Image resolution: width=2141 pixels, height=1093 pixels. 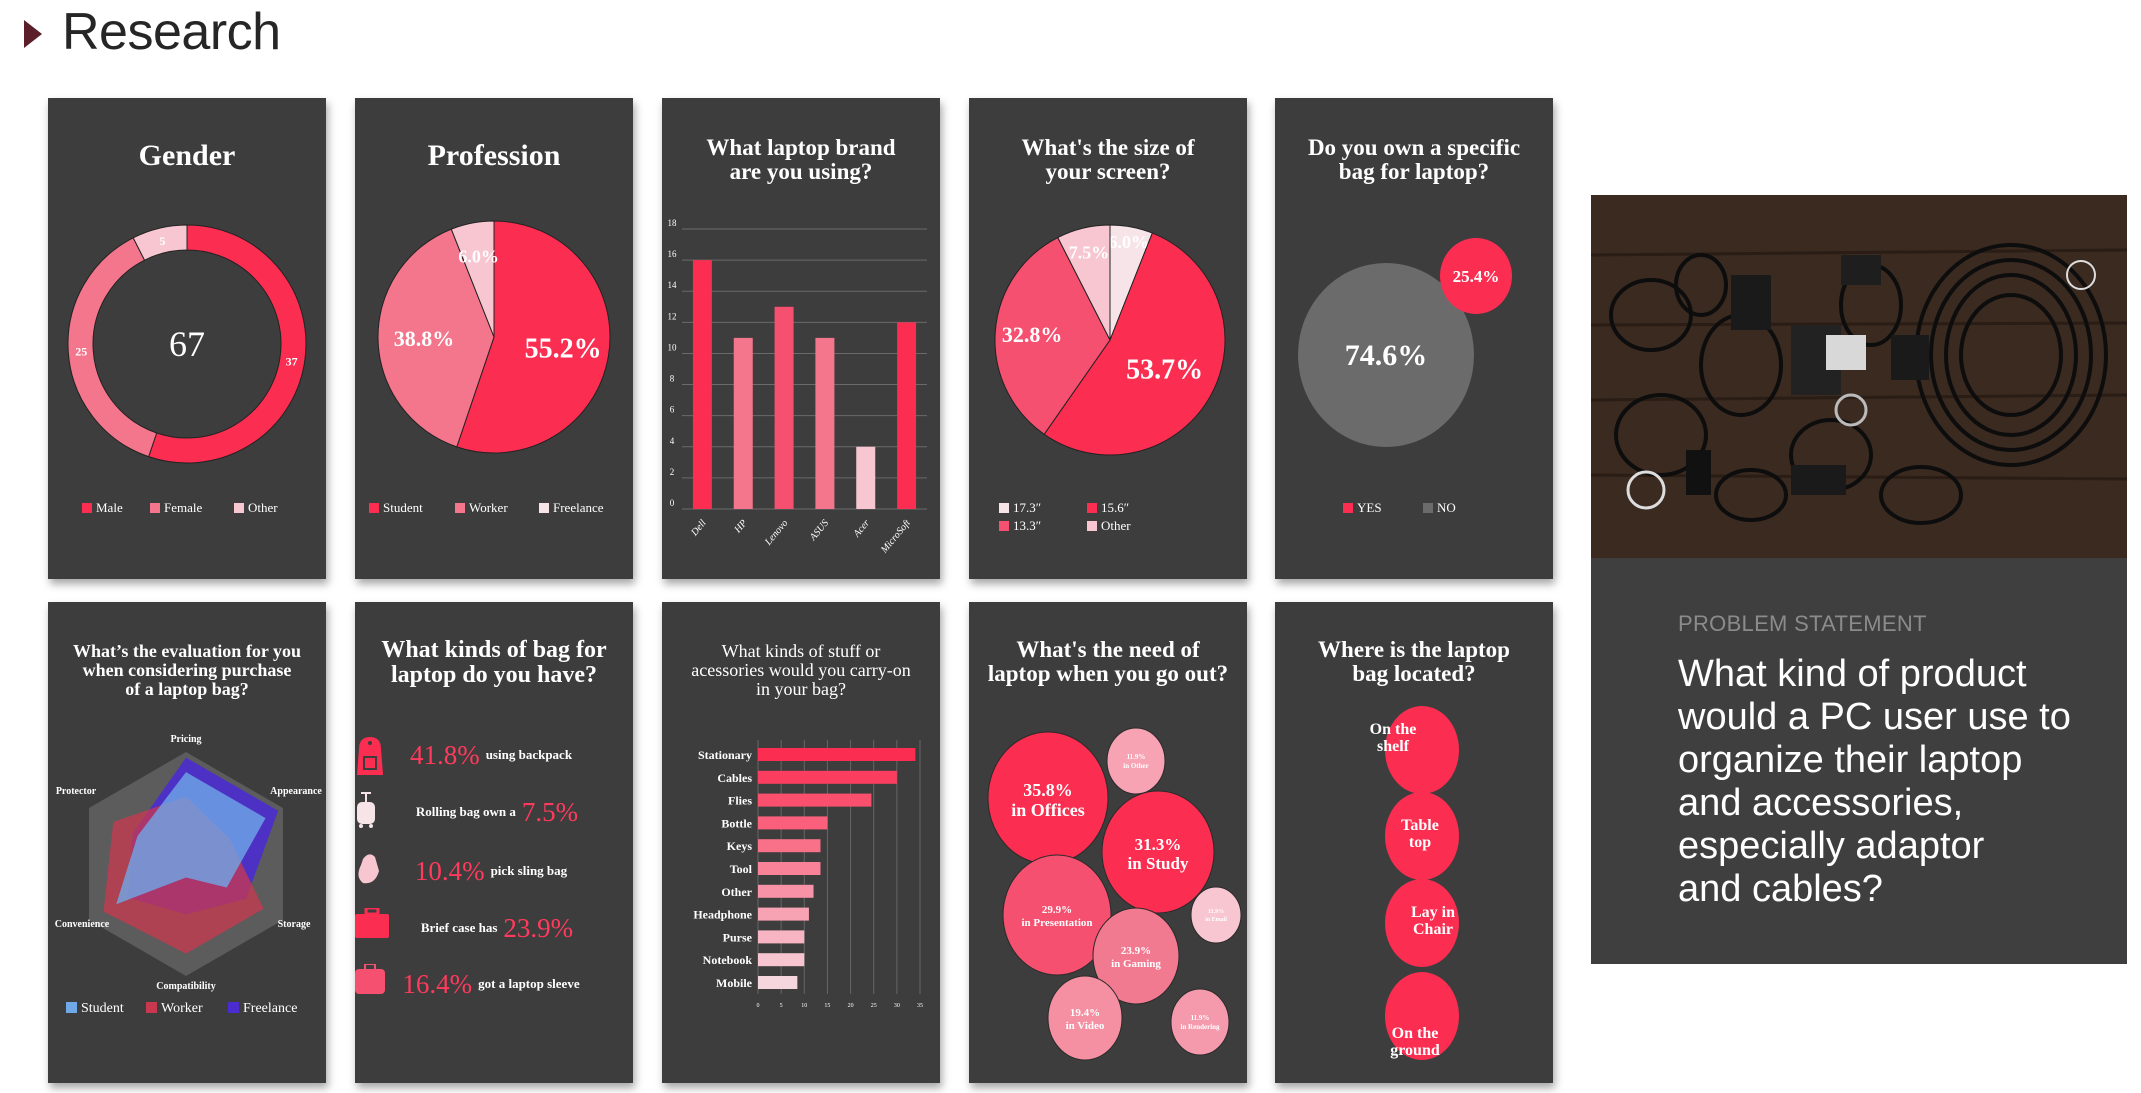 I want to click on x-tick-label: Dell, so click(x=699, y=528).